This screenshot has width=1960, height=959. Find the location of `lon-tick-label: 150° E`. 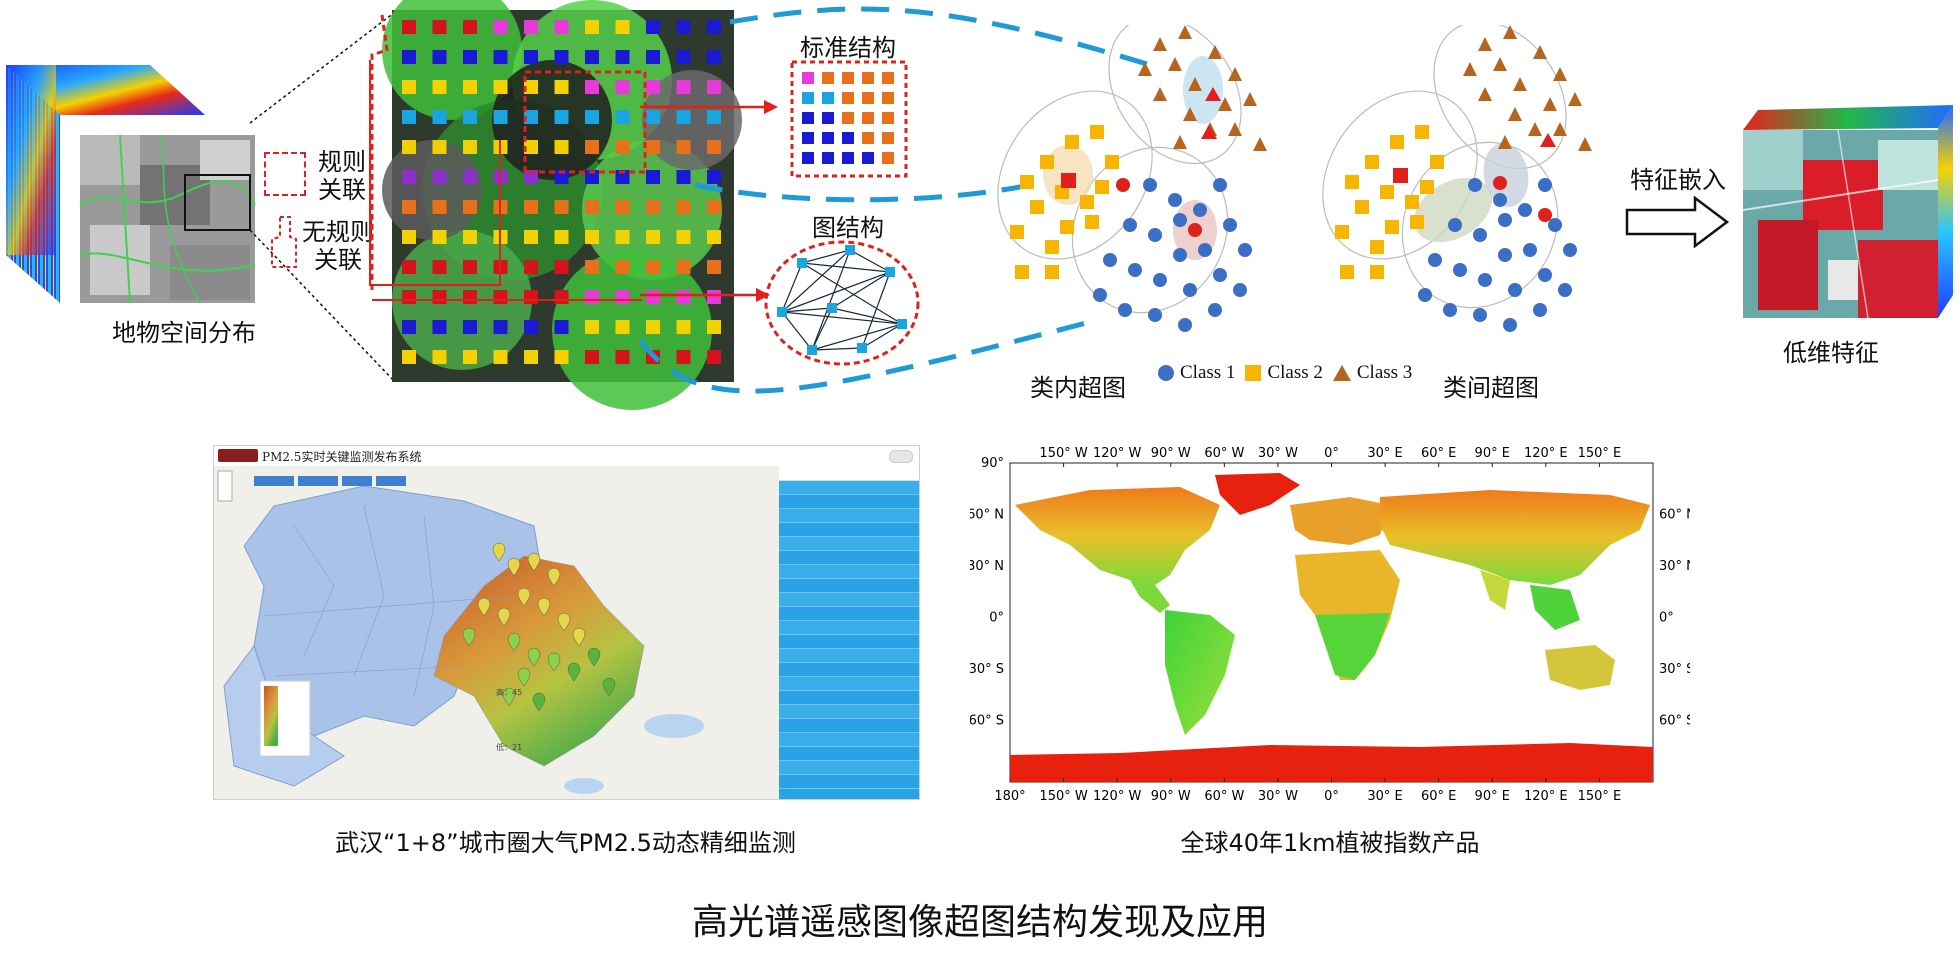

lon-tick-label: 150° E is located at coordinates (1600, 453).